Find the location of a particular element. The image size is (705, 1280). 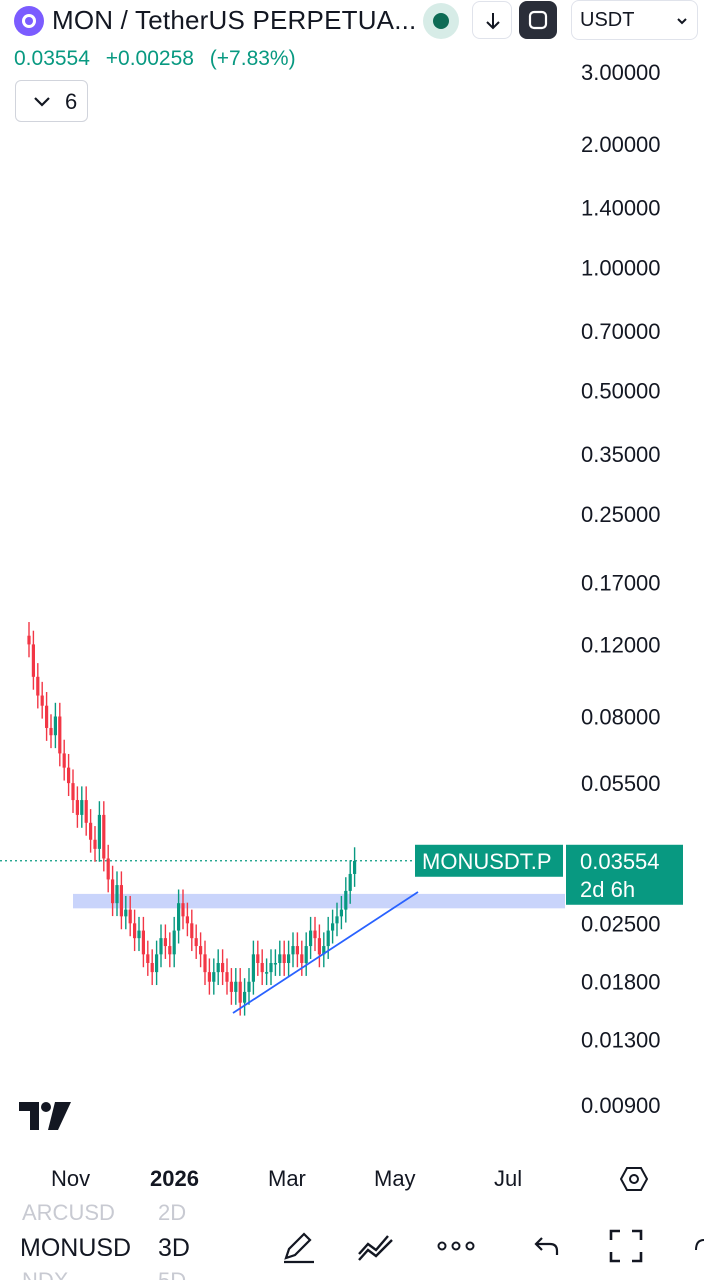

price-change: +0.00258 is located at coordinates (149, 58).